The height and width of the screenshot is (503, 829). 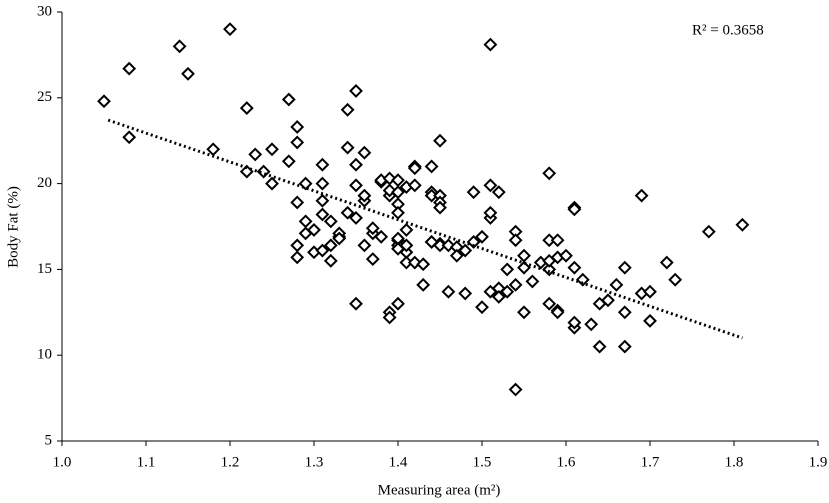 What do you see at coordinates (230, 462) in the screenshot?
I see `x-tick-label: 1.2` at bounding box center [230, 462].